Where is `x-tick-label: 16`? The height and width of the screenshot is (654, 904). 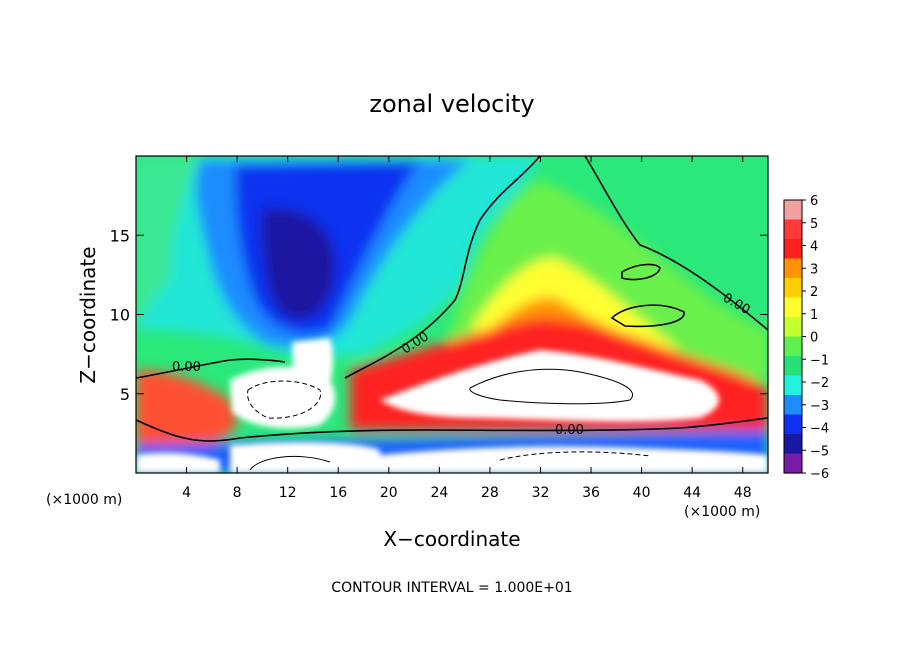 x-tick-label: 16 is located at coordinates (338, 493).